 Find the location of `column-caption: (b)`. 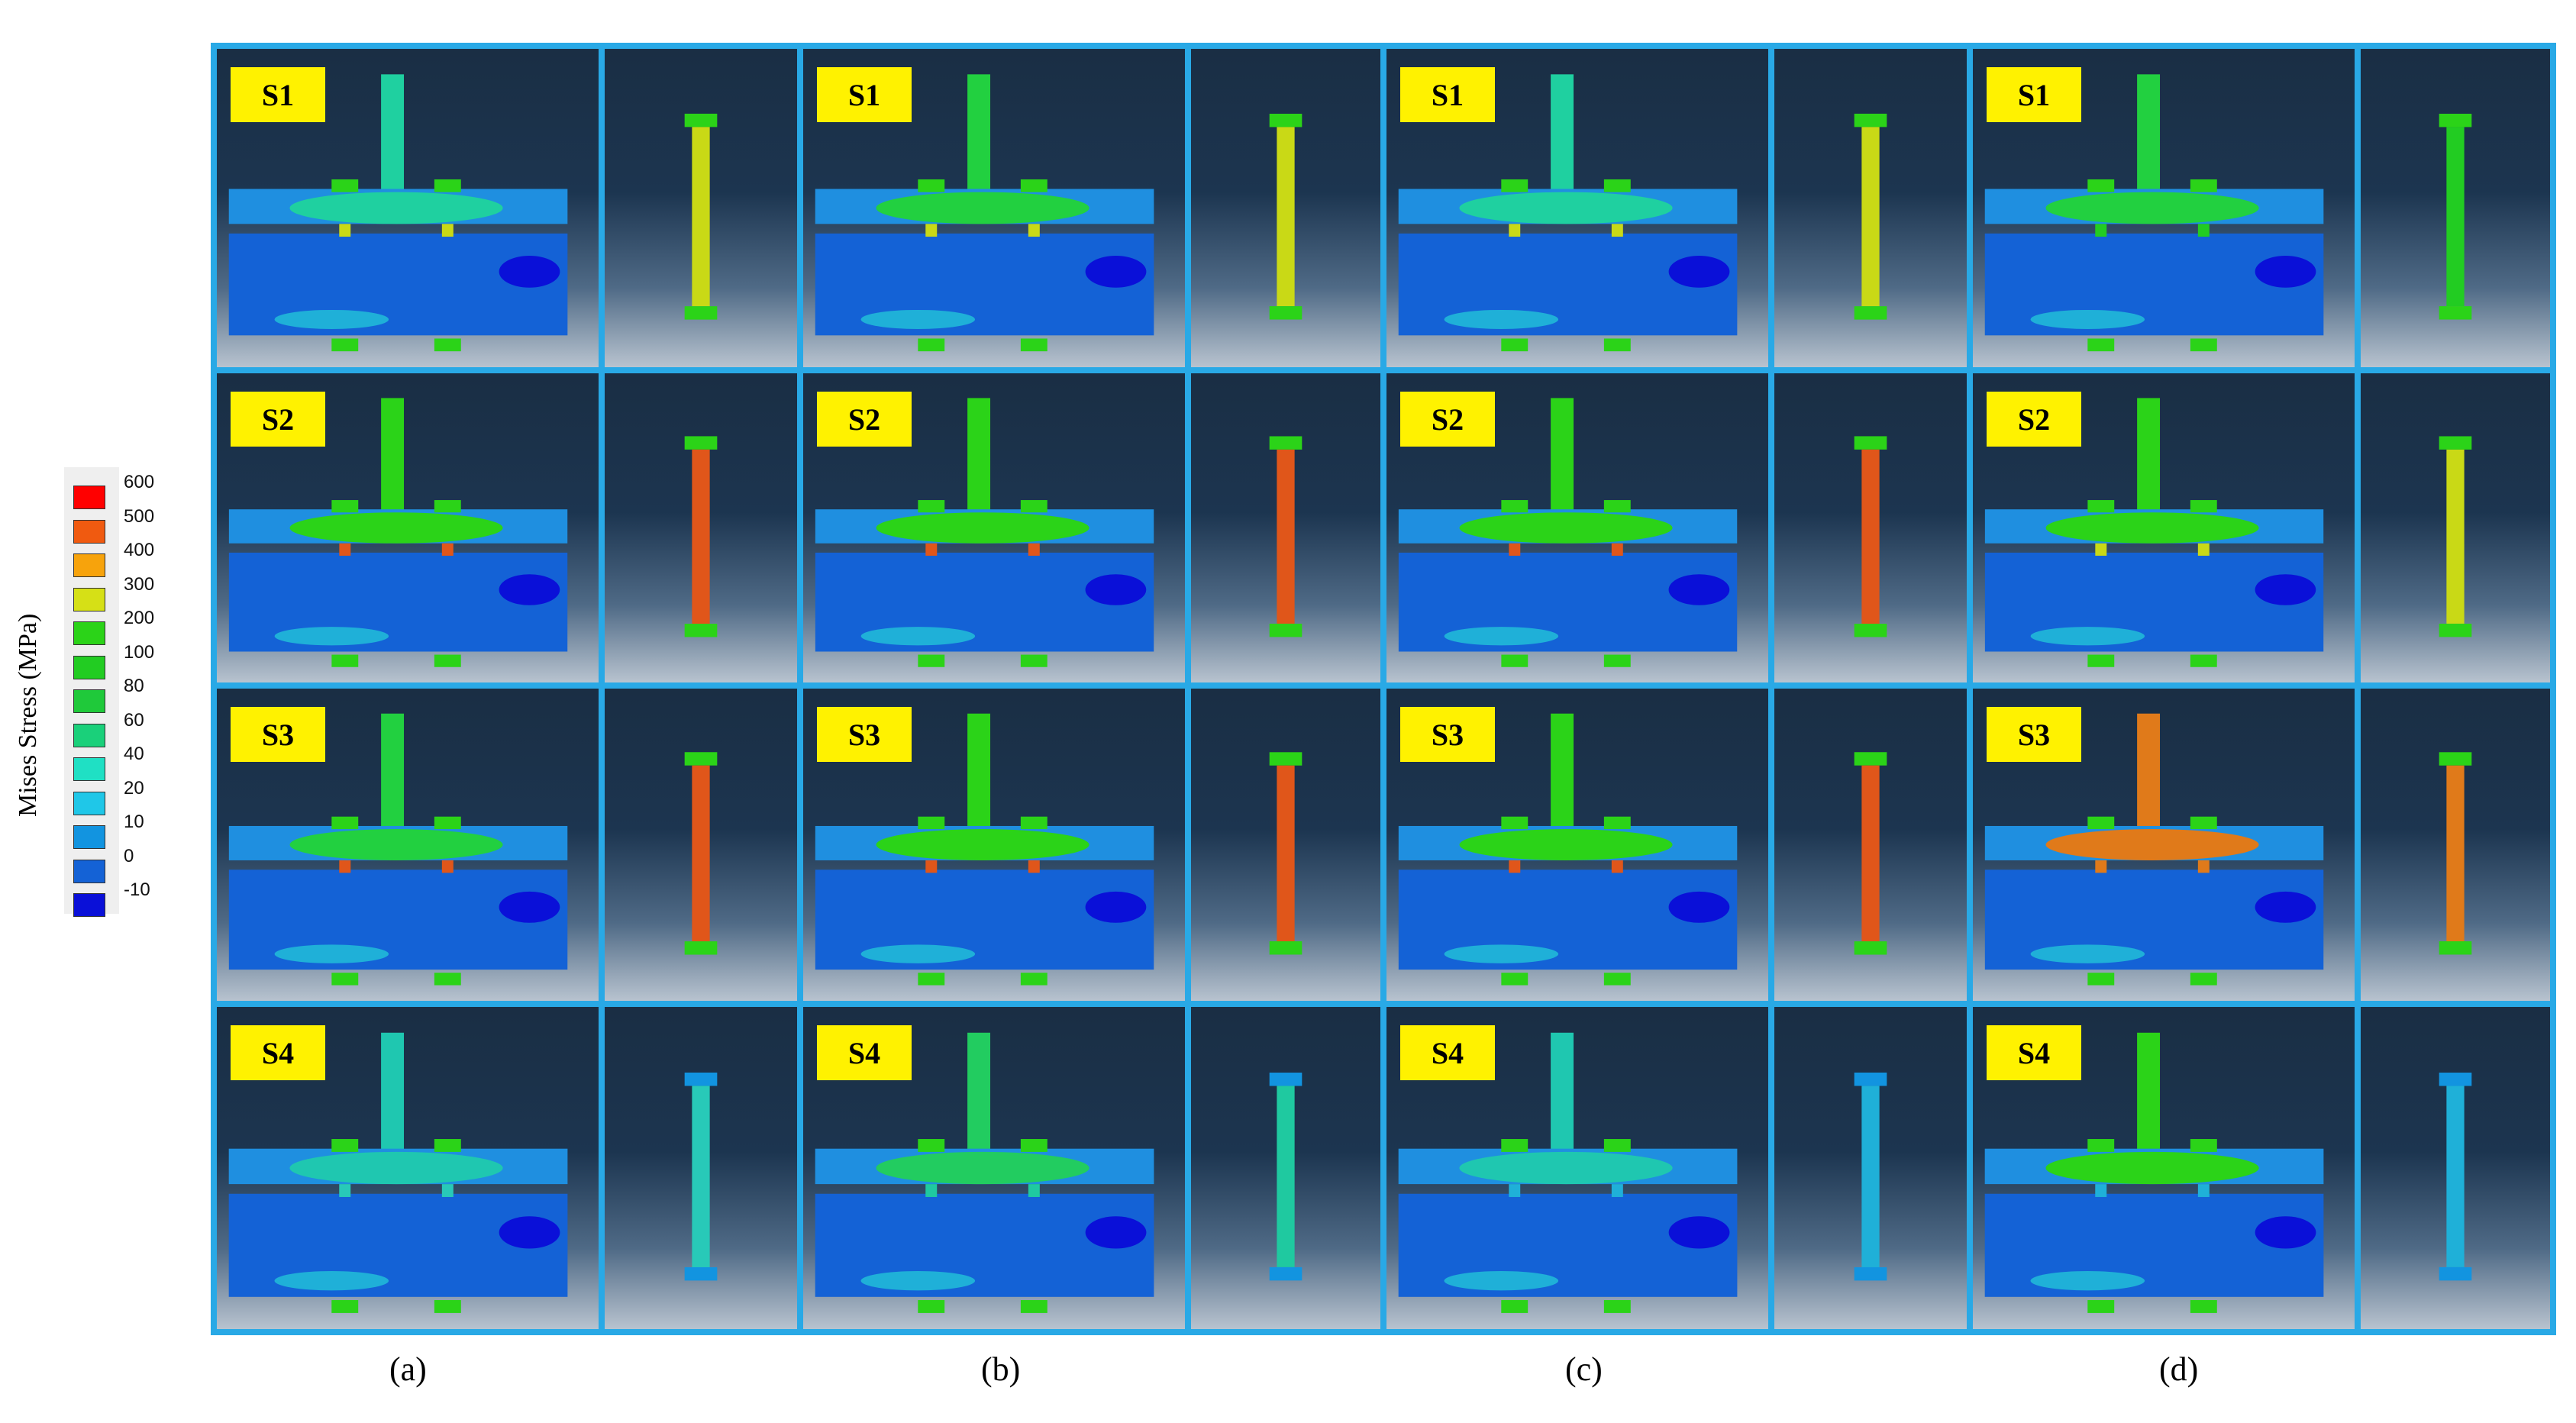

column-caption: (b) is located at coordinates (1001, 1369).